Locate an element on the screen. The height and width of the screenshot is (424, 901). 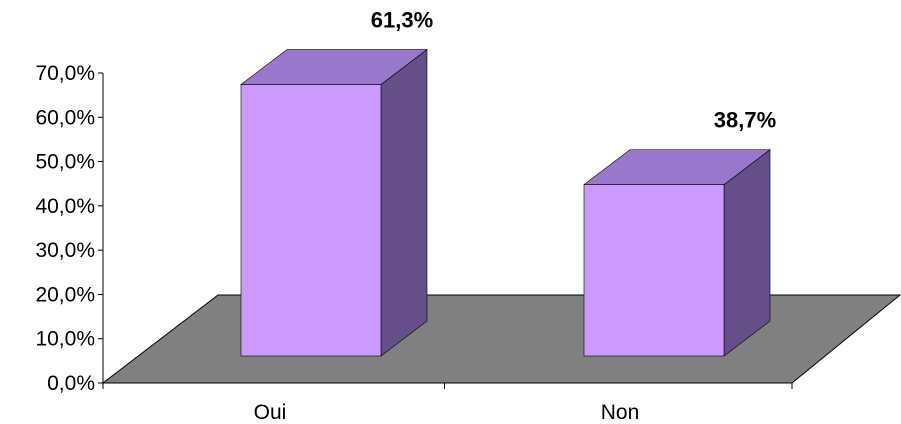
x-category-label: Non is located at coordinates (620, 412).